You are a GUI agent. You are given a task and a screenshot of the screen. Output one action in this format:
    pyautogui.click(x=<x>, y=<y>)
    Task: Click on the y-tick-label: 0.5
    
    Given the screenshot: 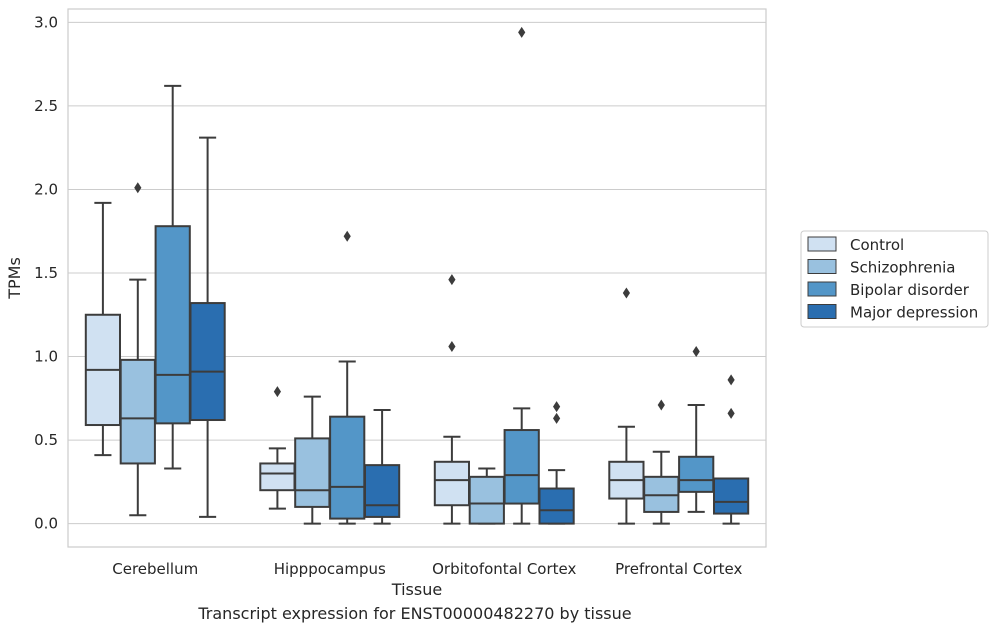 What is the action you would take?
    pyautogui.click(x=46, y=440)
    